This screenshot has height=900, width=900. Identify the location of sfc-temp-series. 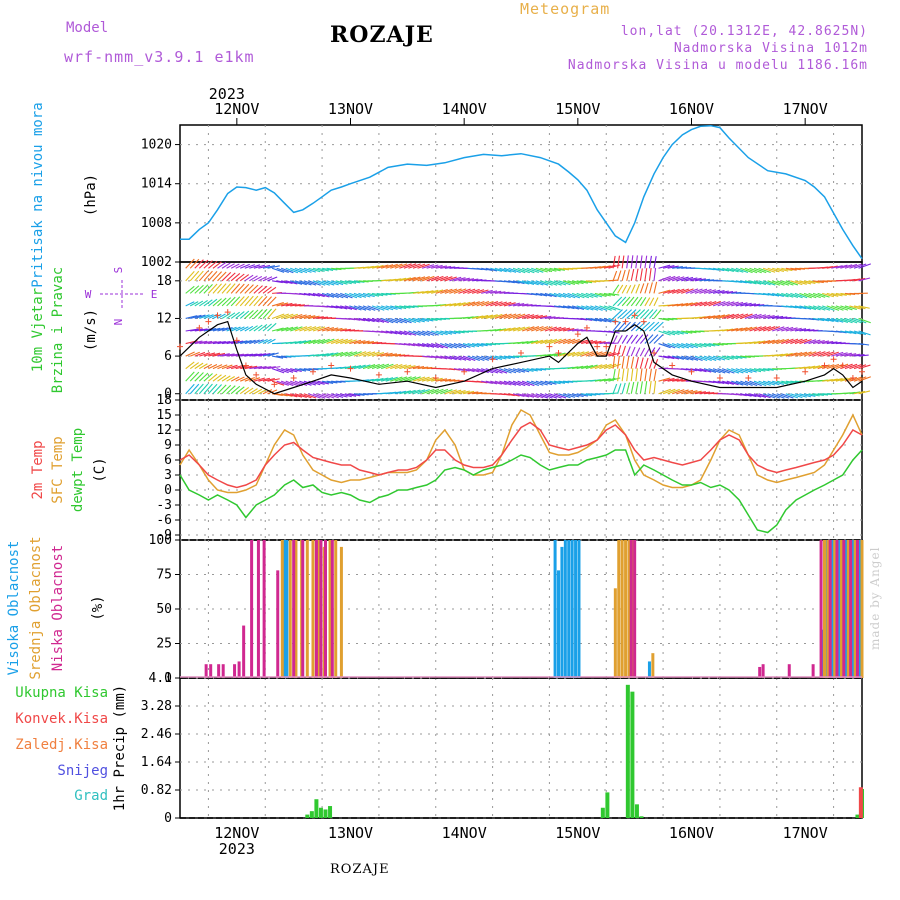
(521, 451).